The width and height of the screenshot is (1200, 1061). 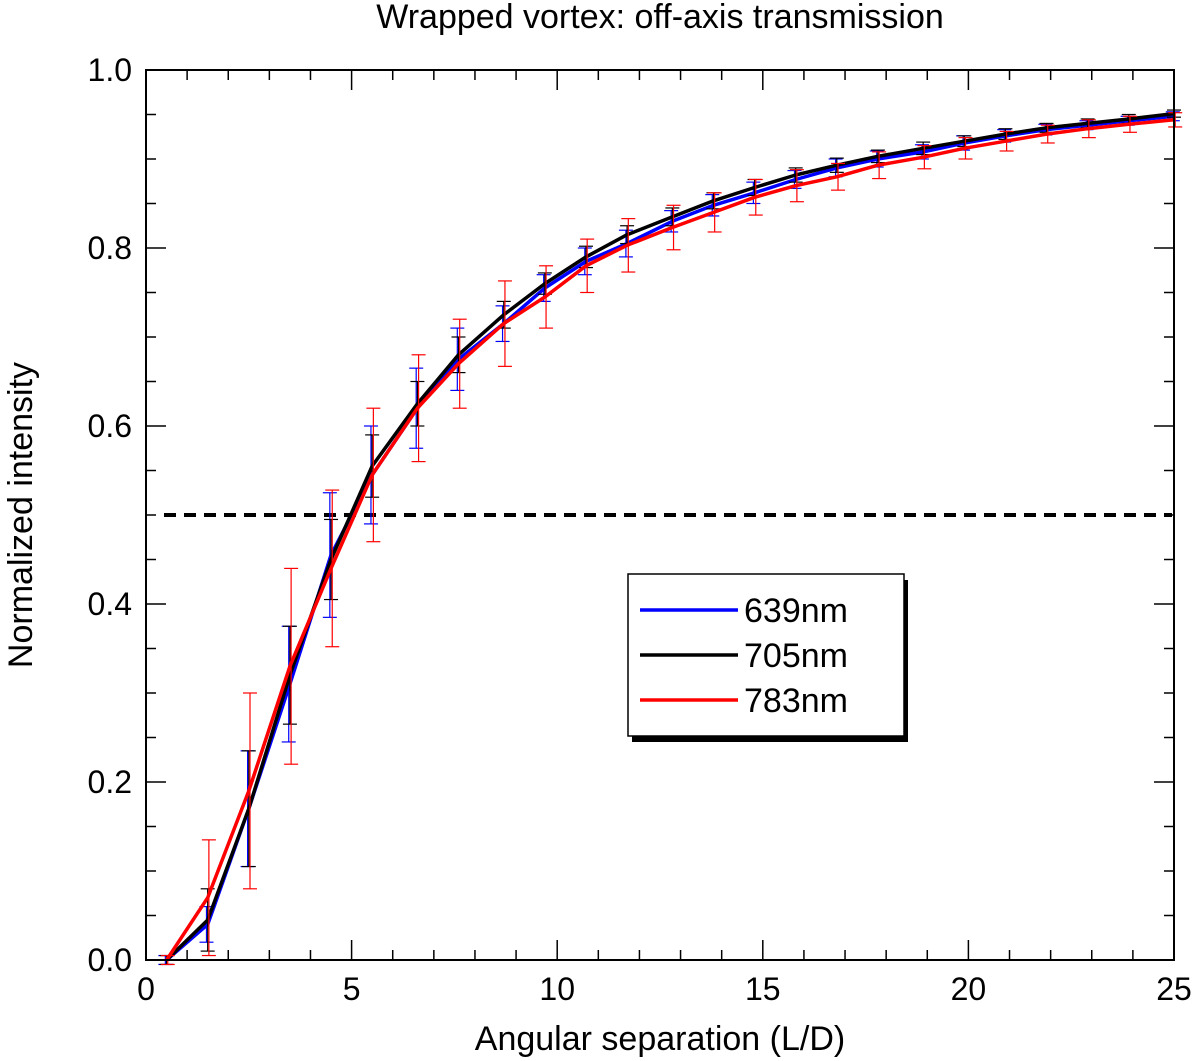 I want to click on legend-label-783nm: 783nm, so click(x=796, y=701).